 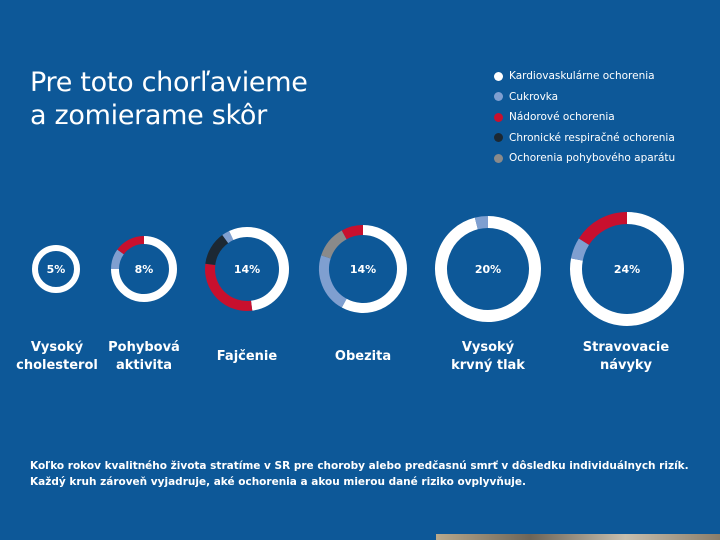 What do you see at coordinates (626, 365) in the screenshot?
I see `caption-line: návyky` at bounding box center [626, 365].